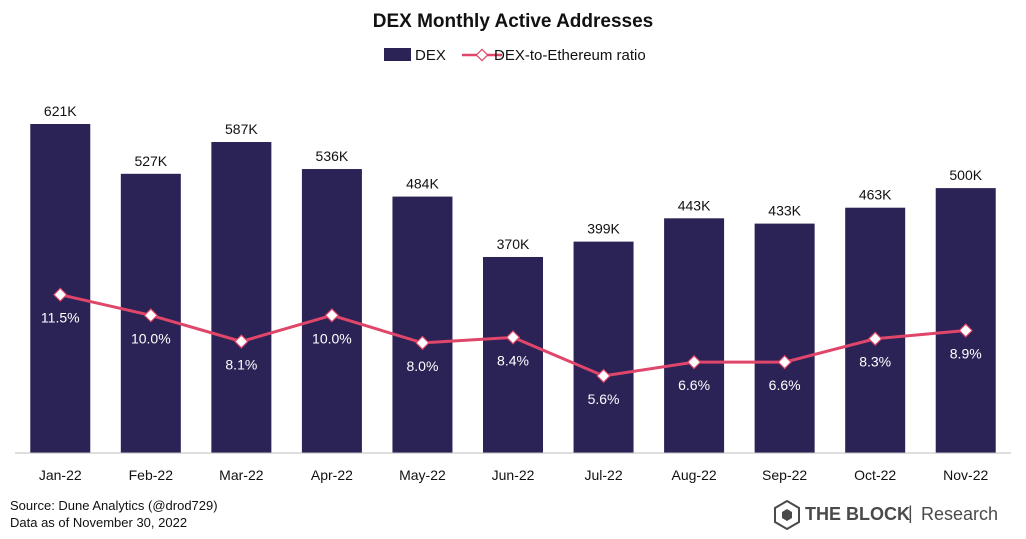 Image resolution: width=1026 pixels, height=539 pixels. I want to click on x-tick-label: Apr-22, so click(332, 475).